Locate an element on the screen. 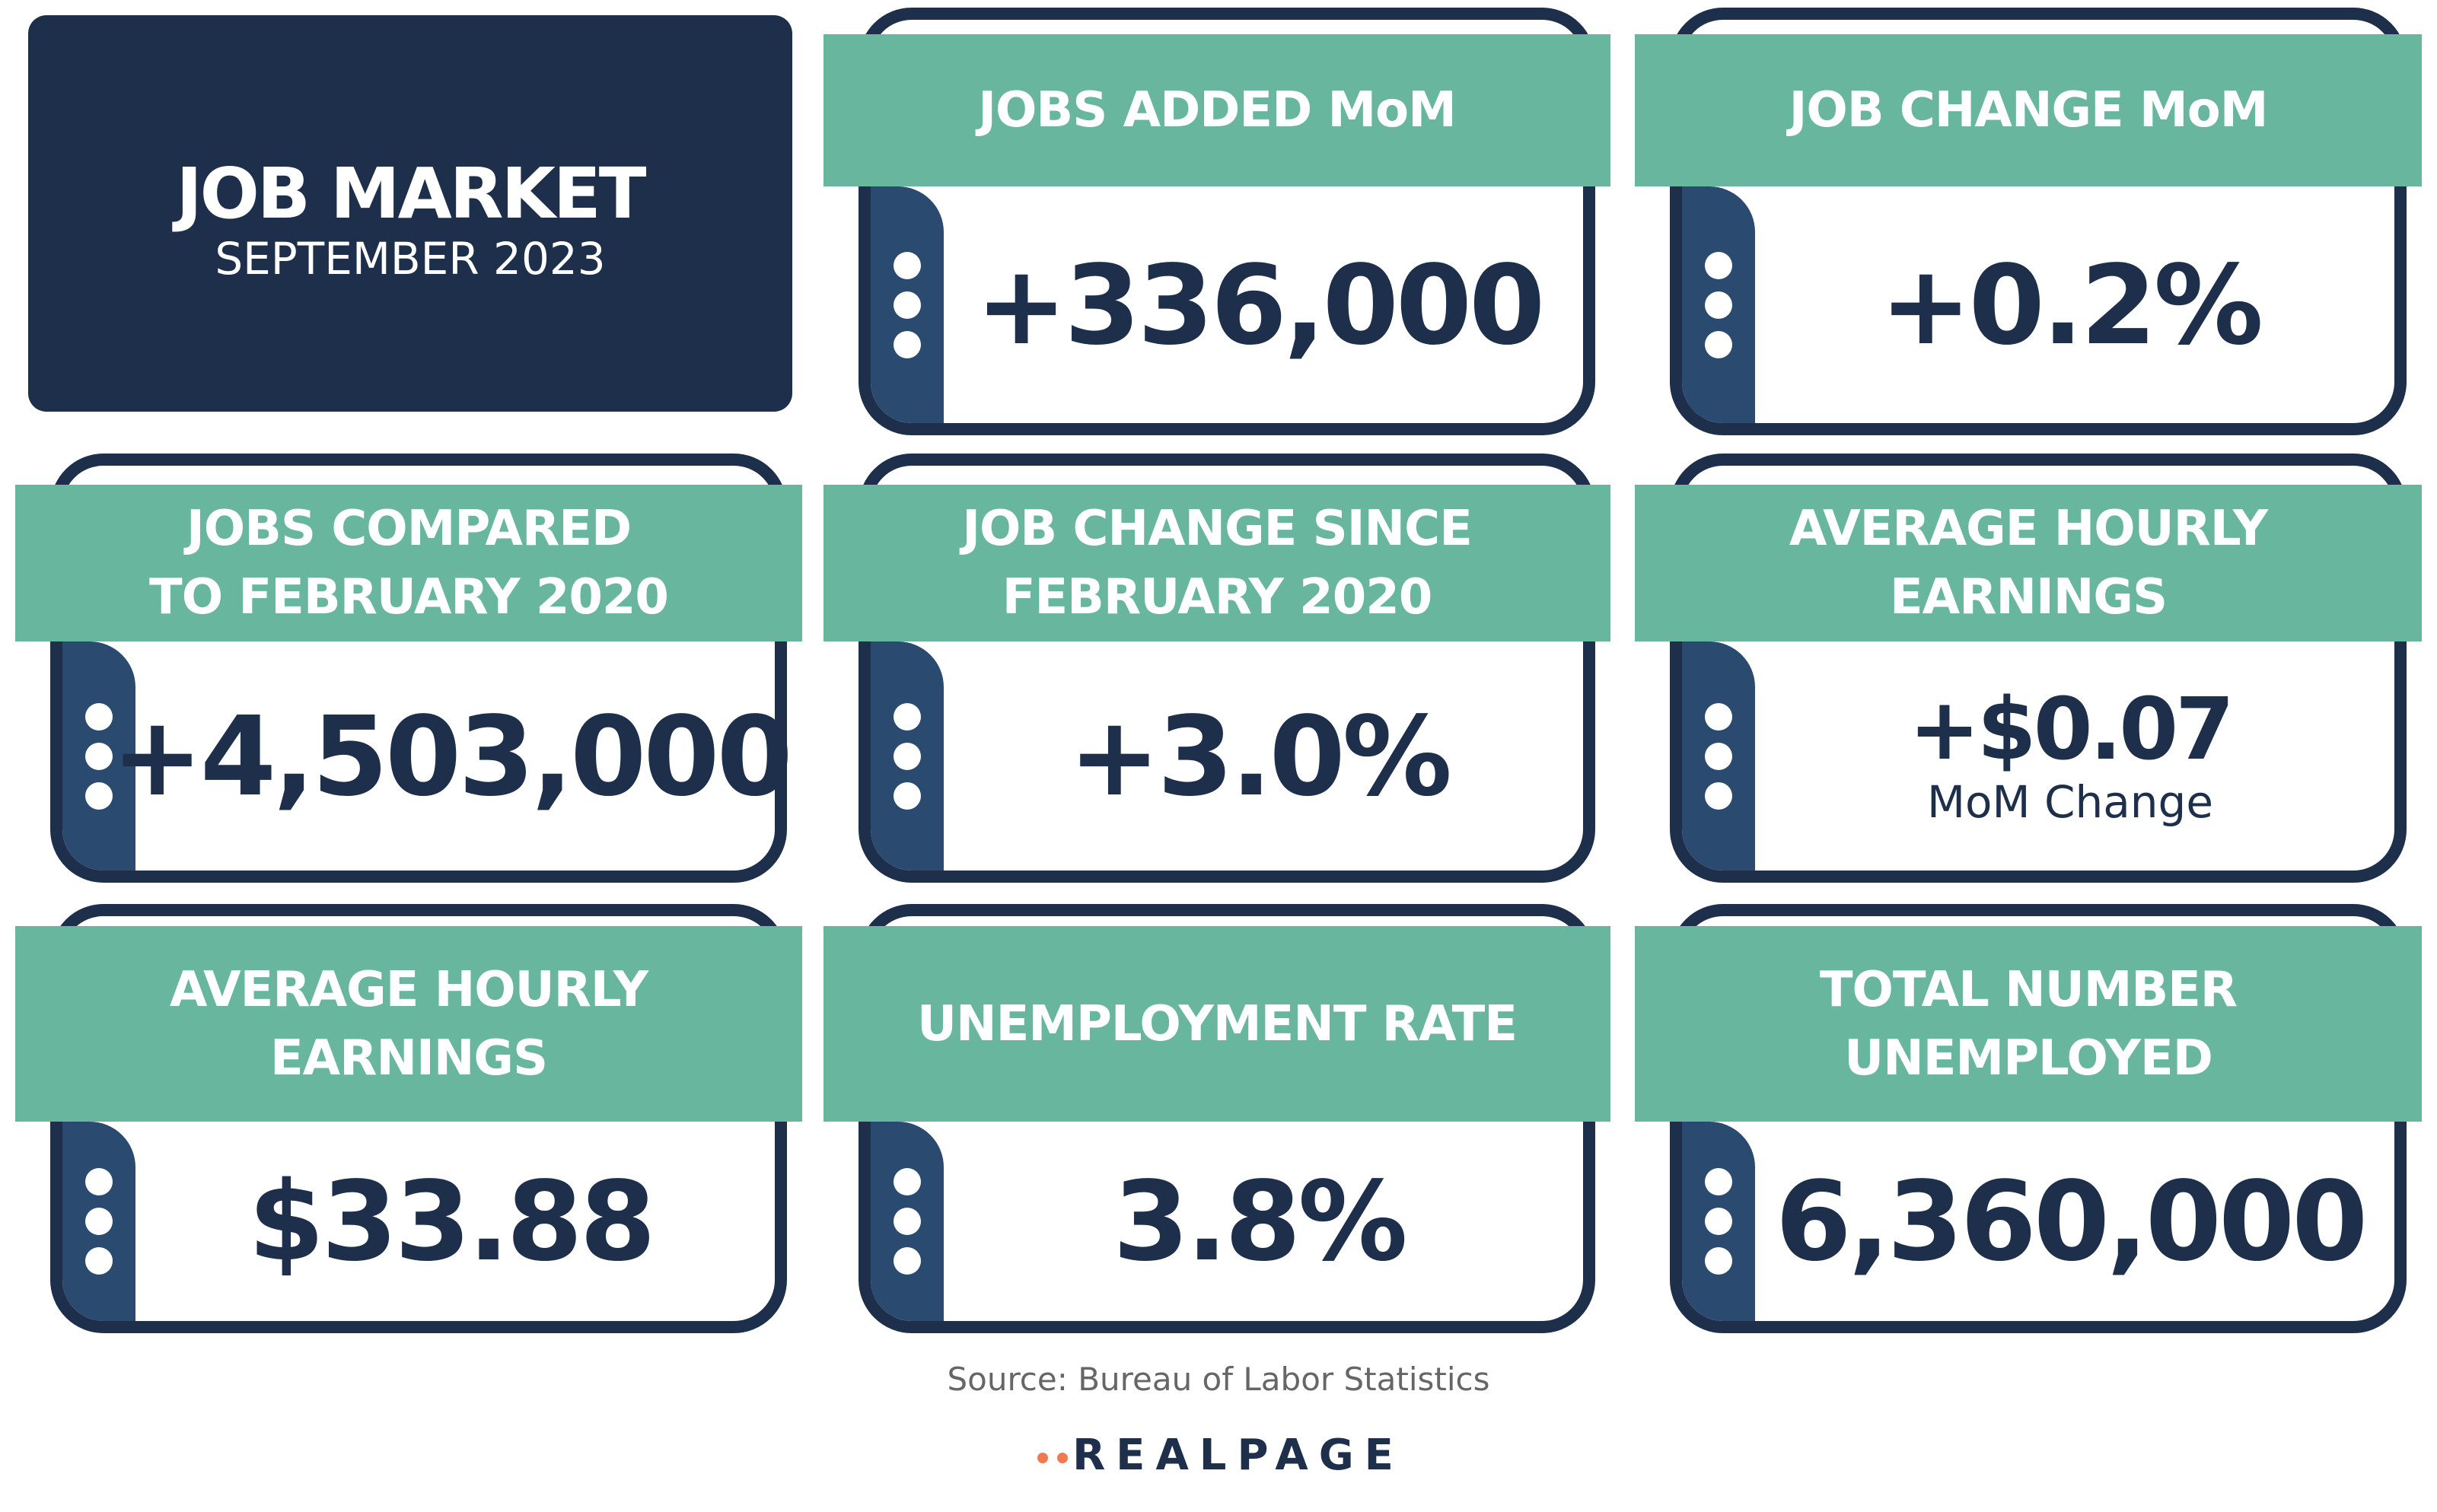 The width and height of the screenshot is (2437, 1512). card-title: UNEMPLOYMENT RATE is located at coordinates (1217, 1023).